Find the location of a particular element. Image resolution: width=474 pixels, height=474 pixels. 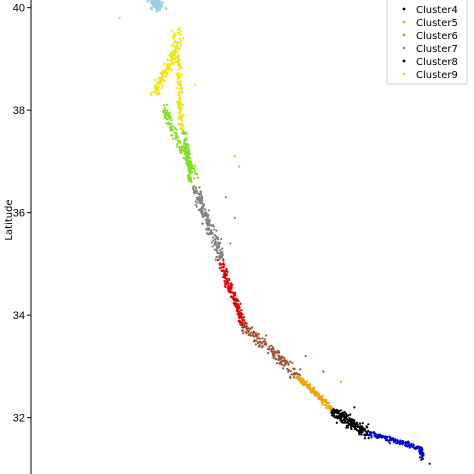

y-axis-ticks: 40 38 36 34 32 is located at coordinates (22, 214).